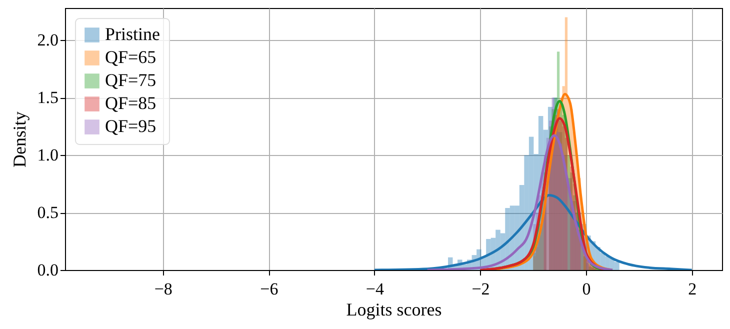 The height and width of the screenshot is (329, 730). I want to click on y-tick-label: 0.5, so click(47, 212).